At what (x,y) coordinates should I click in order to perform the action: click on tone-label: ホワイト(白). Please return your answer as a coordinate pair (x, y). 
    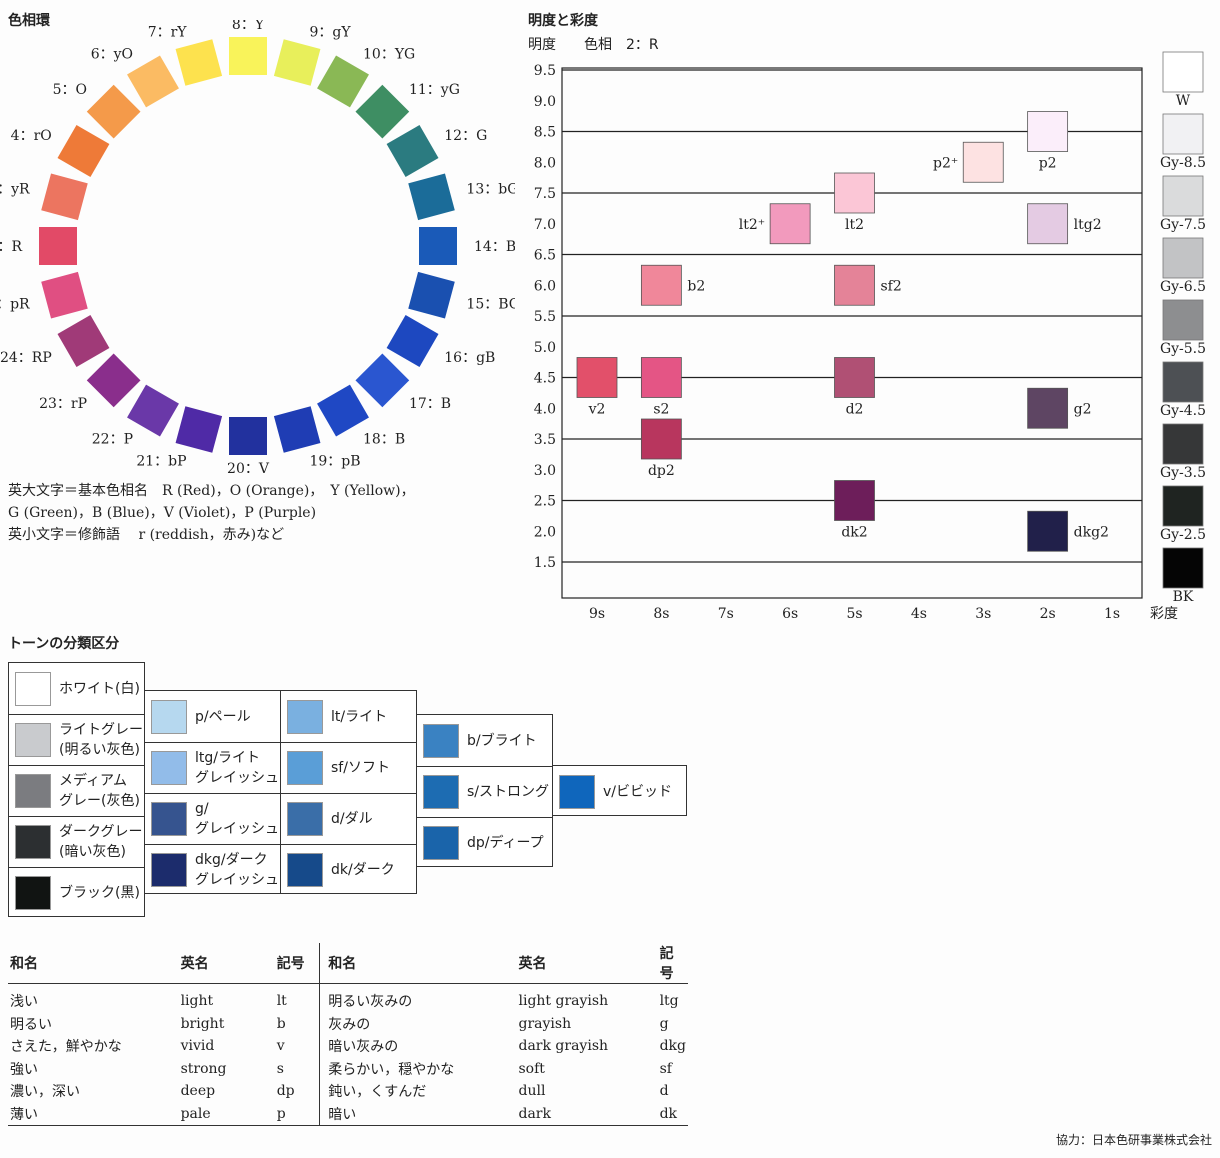
    Looking at the image, I should click on (99, 688).